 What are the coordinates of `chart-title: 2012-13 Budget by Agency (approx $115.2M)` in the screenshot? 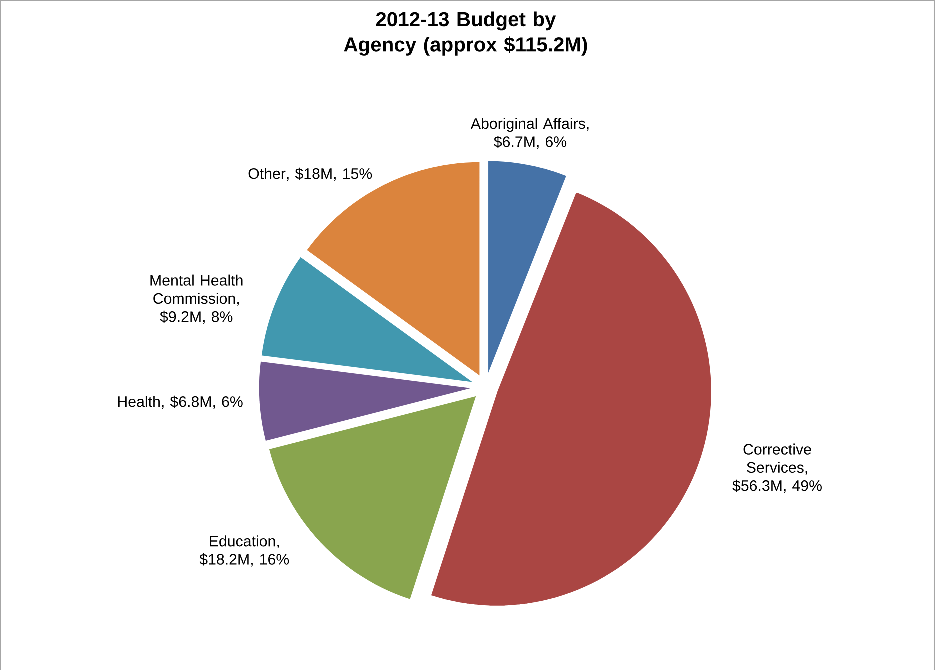 It's located at (466, 34).